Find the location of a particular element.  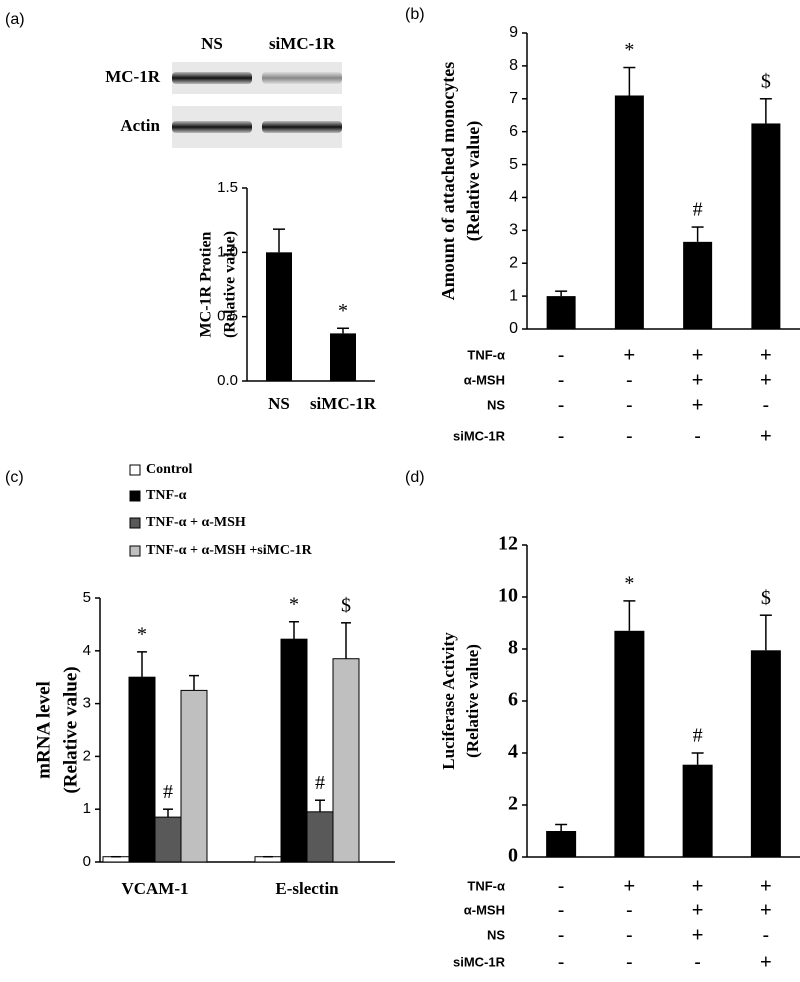

y-tick-label: 12 is located at coordinates (508, 544).